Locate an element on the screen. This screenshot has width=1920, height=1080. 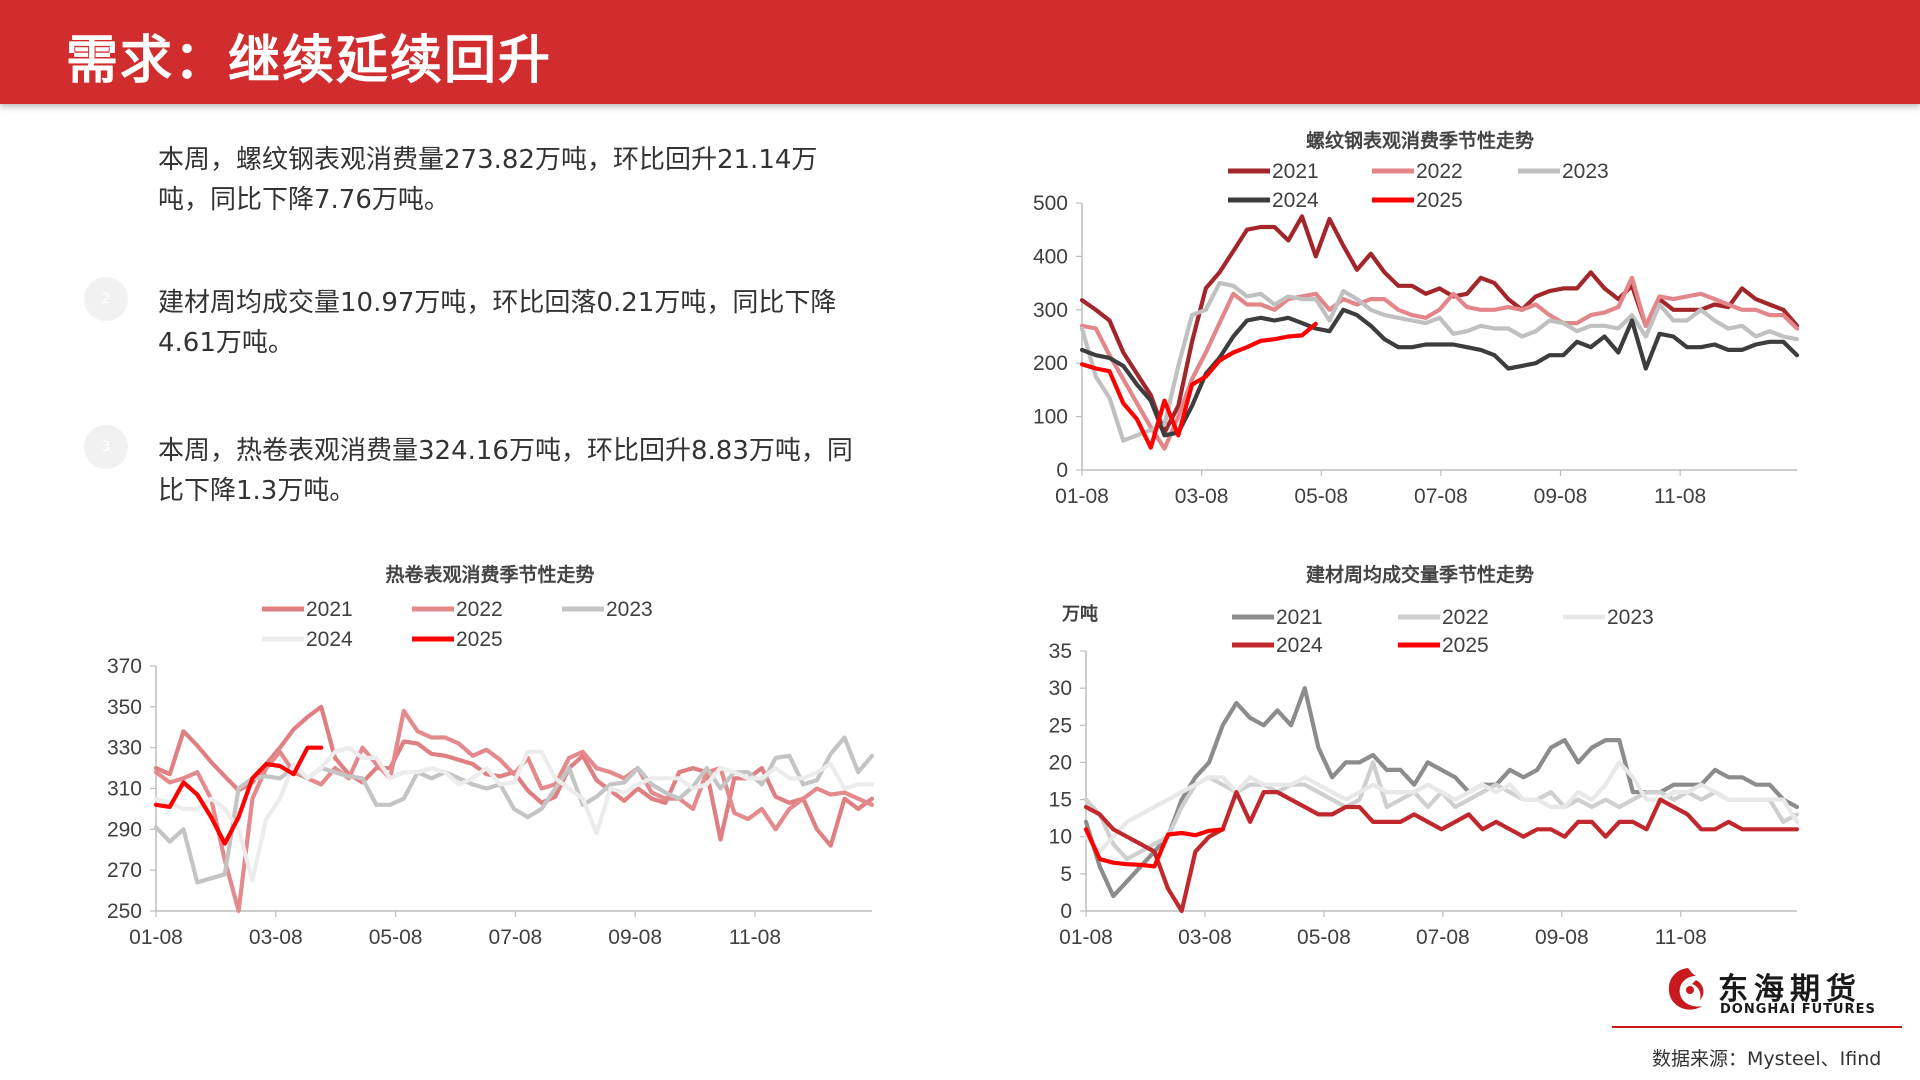
rebar-series-2022-line is located at coordinates (1439, 363).